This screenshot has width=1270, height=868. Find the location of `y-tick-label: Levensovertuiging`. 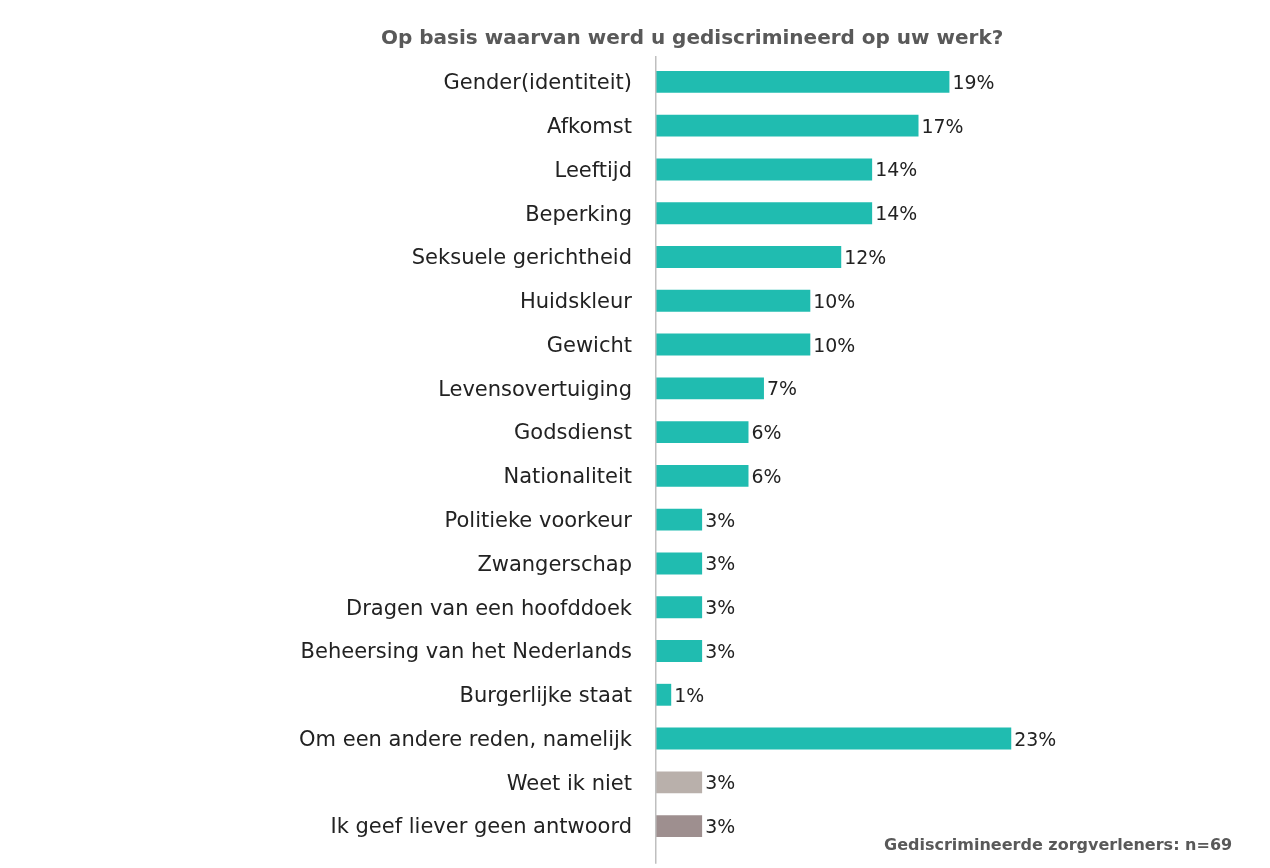

y-tick-label: Levensovertuiging is located at coordinates (535, 388).